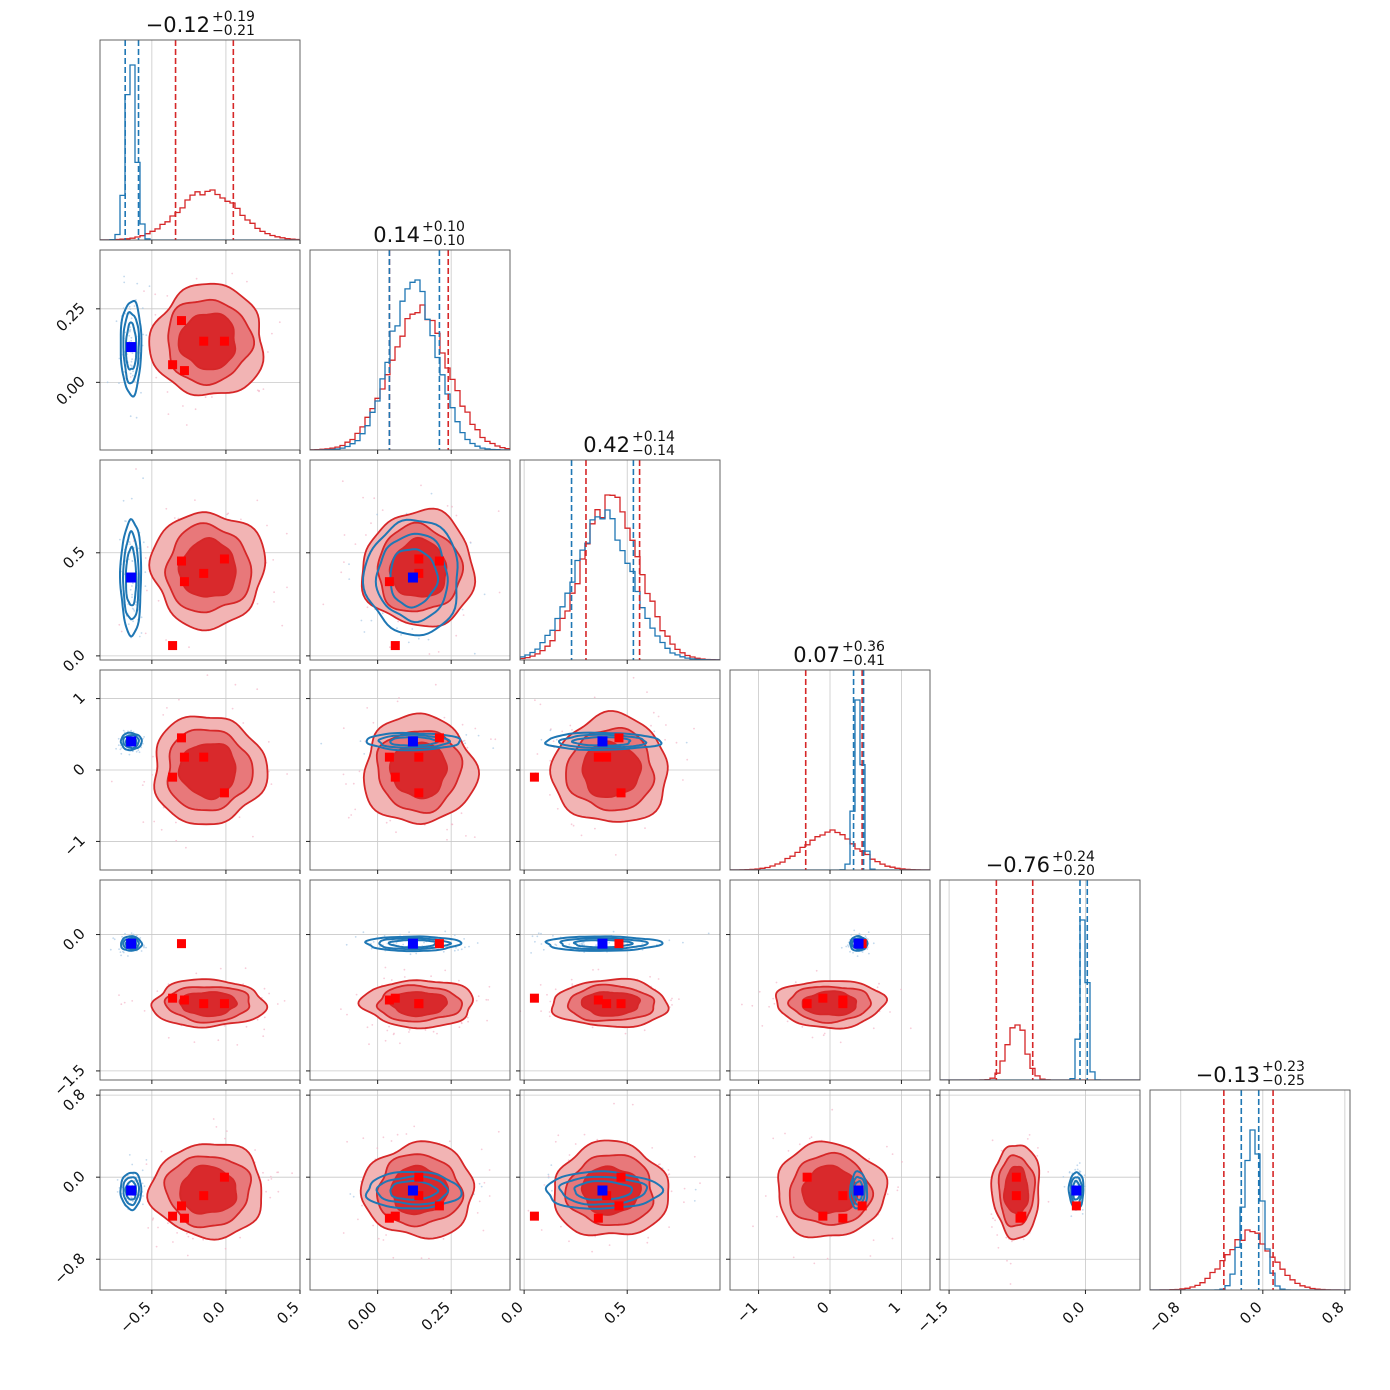 This screenshot has width=1390, height=1390. Describe the element at coordinates (288, 1313) in the screenshot. I see `x-tick-label: 0.5` at that location.